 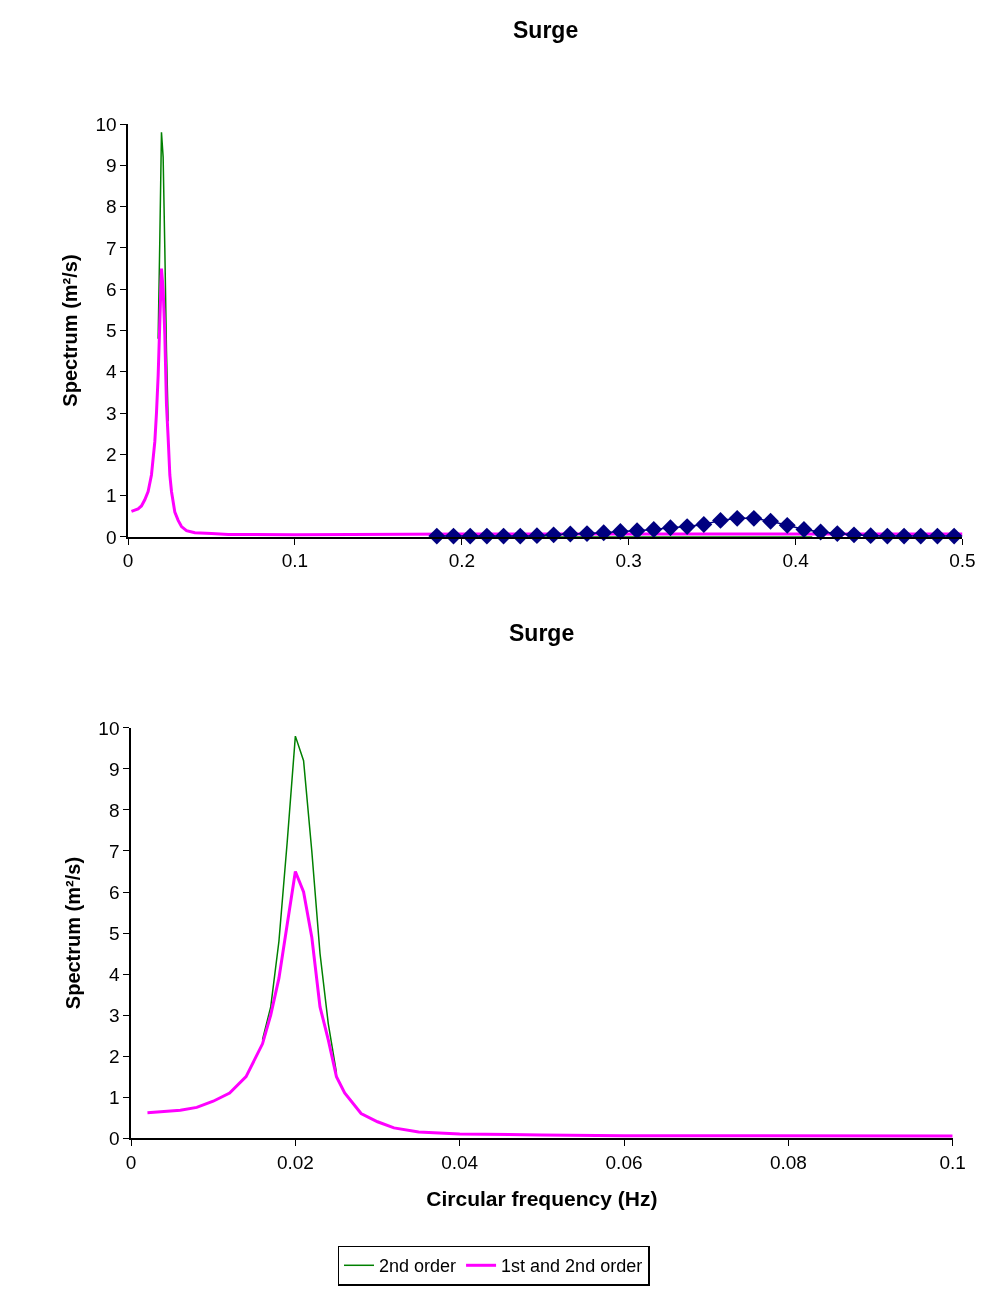 What do you see at coordinates (796, 561) in the screenshot?
I see `x-tick-label: 0.4` at bounding box center [796, 561].